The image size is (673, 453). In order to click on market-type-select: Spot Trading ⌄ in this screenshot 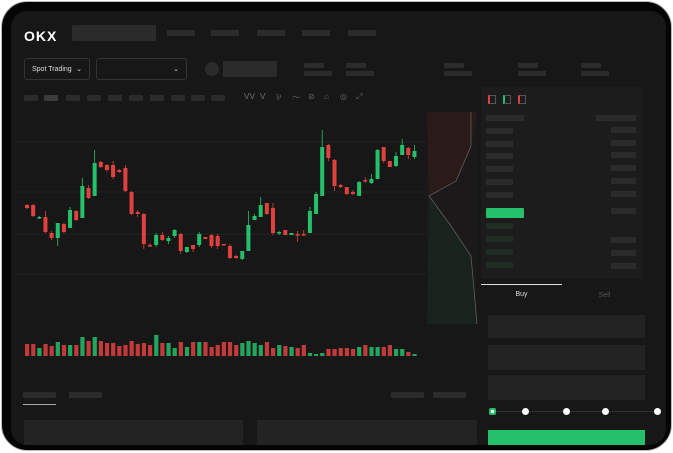, I will do `click(57, 69)`.